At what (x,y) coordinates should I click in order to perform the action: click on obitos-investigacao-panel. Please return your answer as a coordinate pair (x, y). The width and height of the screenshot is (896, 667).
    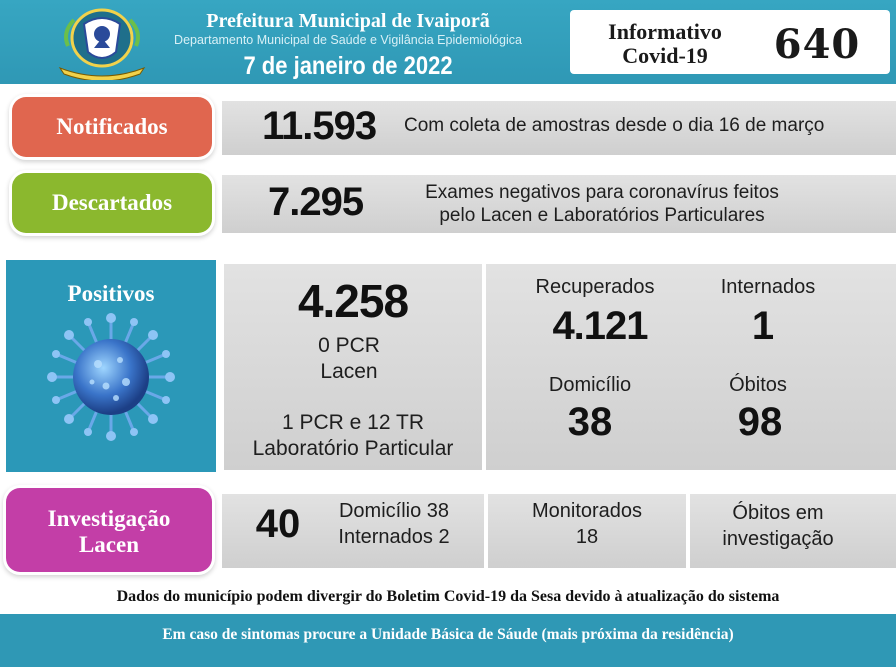
    Looking at the image, I should click on (793, 531).